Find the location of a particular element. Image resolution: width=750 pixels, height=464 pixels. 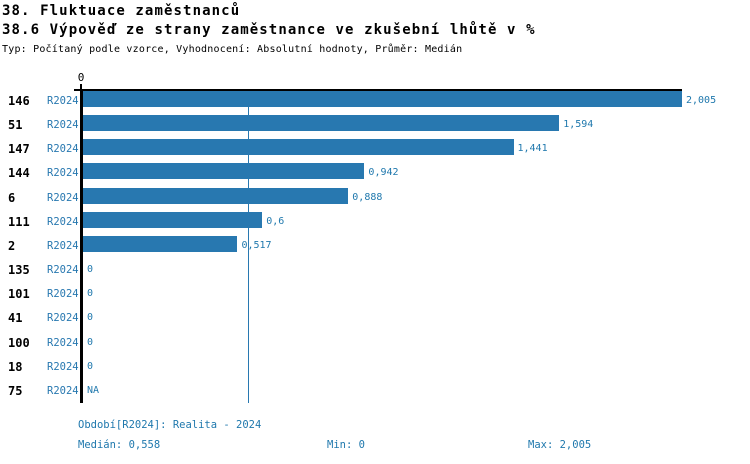

min-stat-label: Min: 0 is located at coordinates (346, 445).